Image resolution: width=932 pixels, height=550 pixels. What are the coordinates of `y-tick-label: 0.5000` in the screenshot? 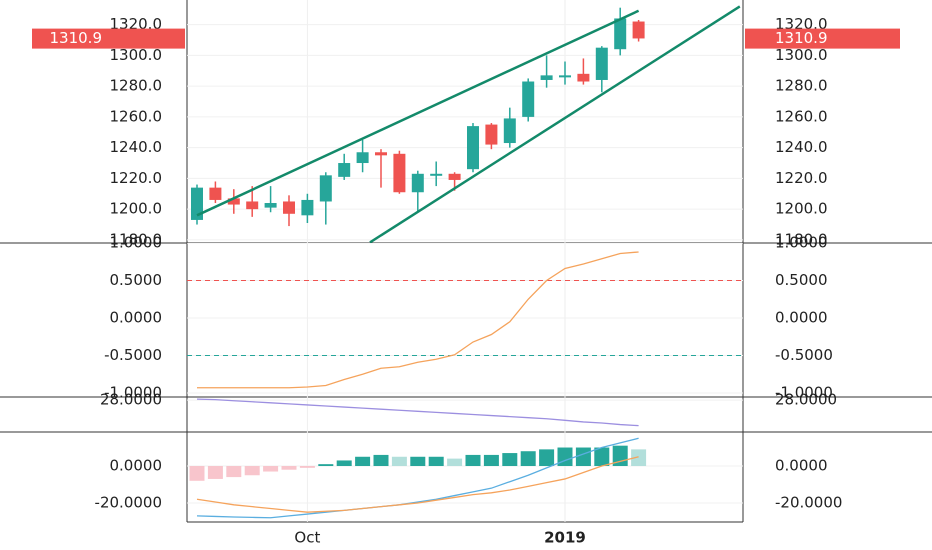 It's located at (136, 280).